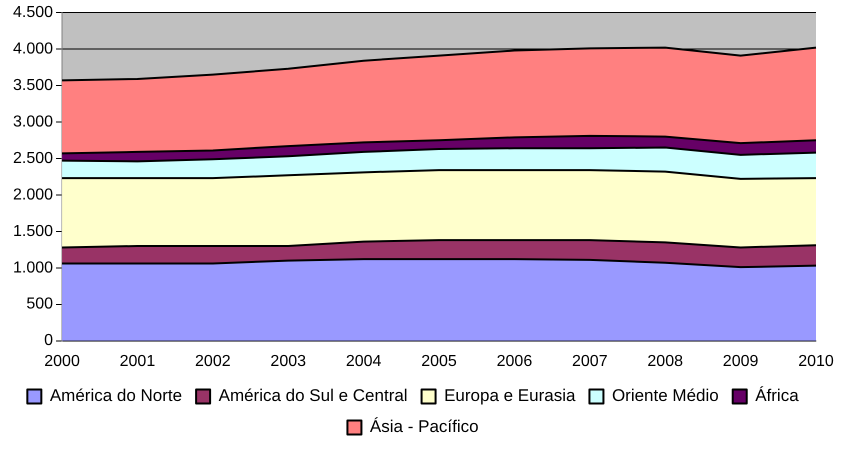  I want to click on x-tick-label: 2010, so click(816, 361).